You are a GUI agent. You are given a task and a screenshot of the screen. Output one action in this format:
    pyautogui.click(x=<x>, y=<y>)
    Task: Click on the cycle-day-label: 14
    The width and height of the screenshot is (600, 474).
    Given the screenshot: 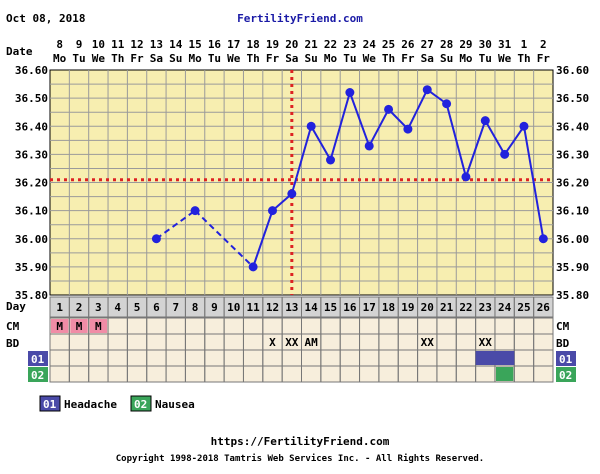 What is the action you would take?
    pyautogui.click(x=312, y=307)
    